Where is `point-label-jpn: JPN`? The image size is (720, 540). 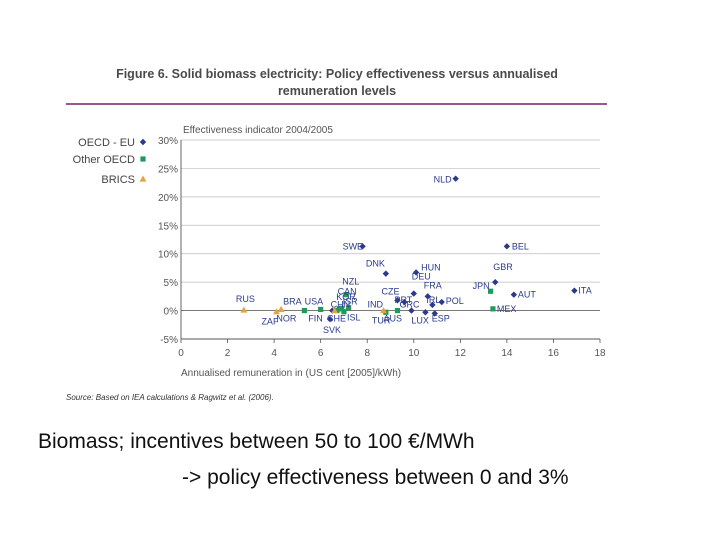
point-label-jpn: JPN is located at coordinates (481, 286).